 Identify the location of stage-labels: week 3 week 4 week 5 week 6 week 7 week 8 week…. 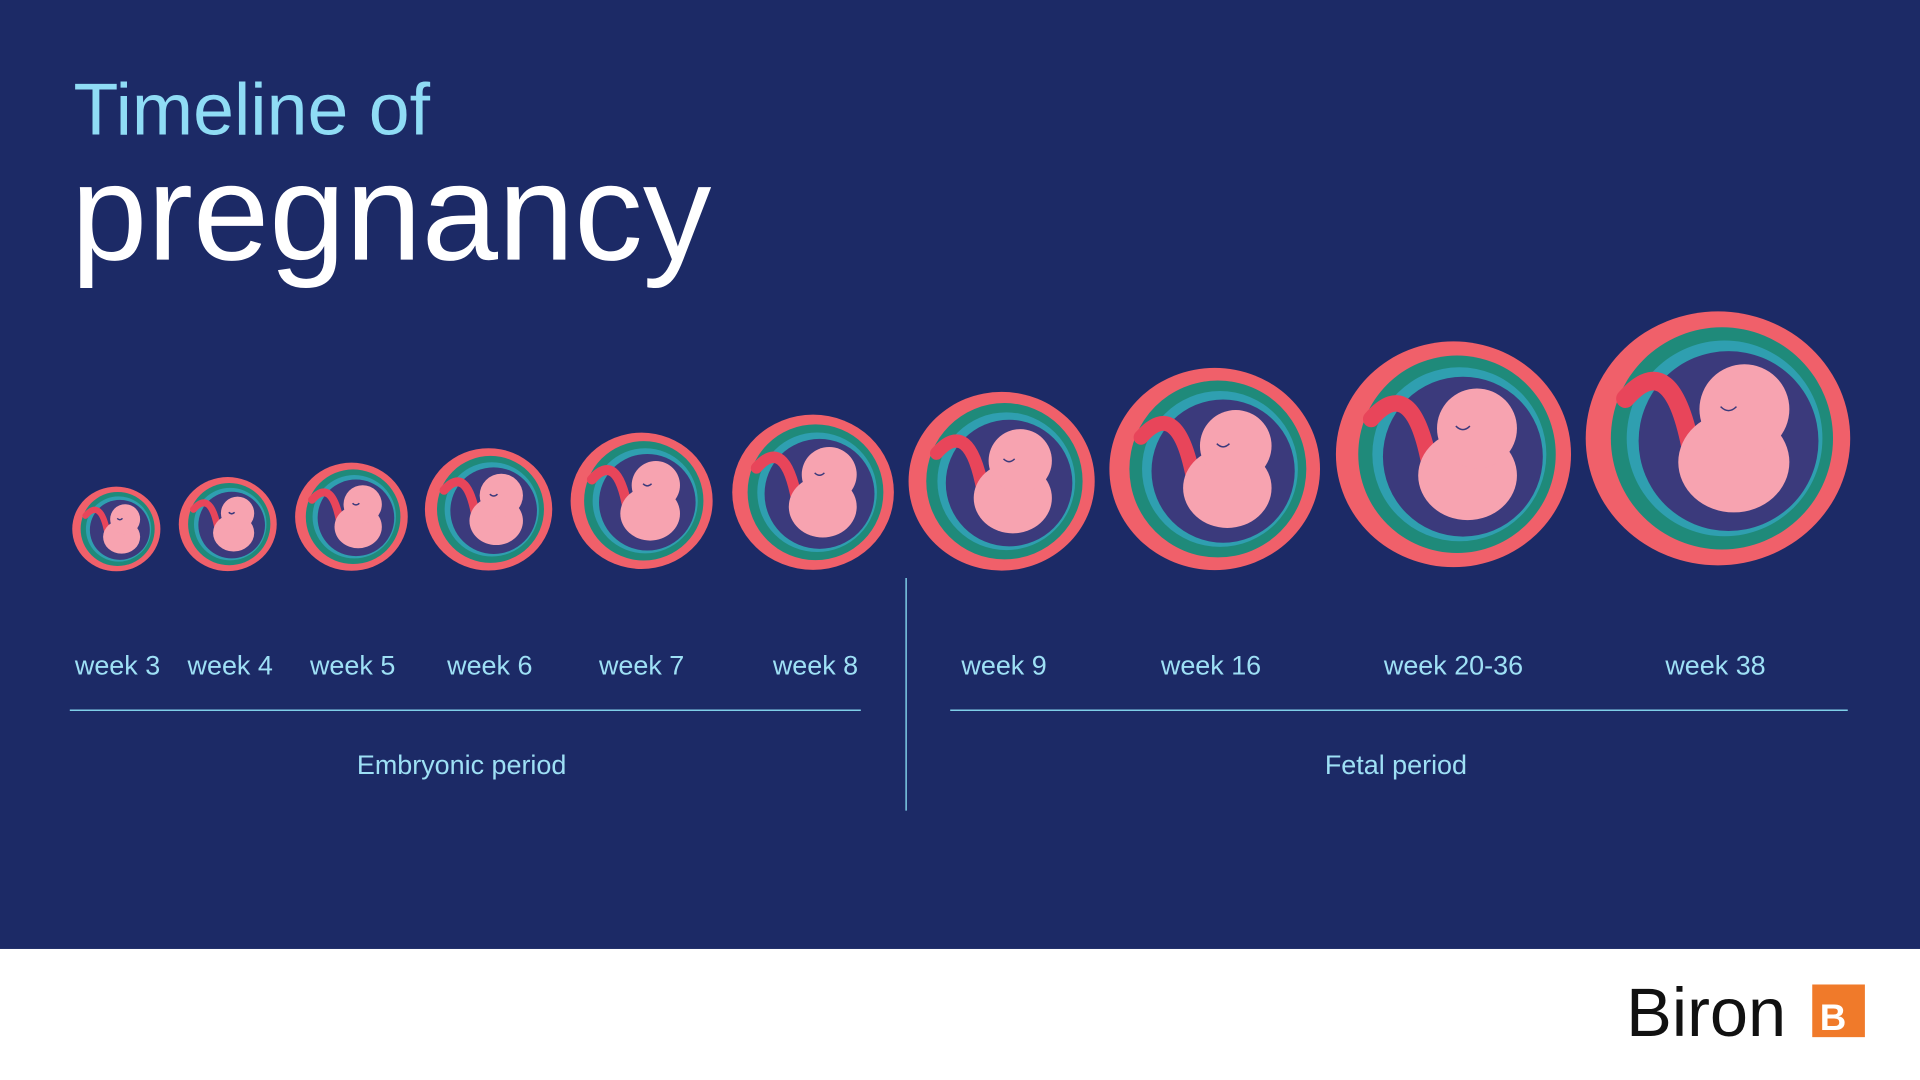
(920, 666).